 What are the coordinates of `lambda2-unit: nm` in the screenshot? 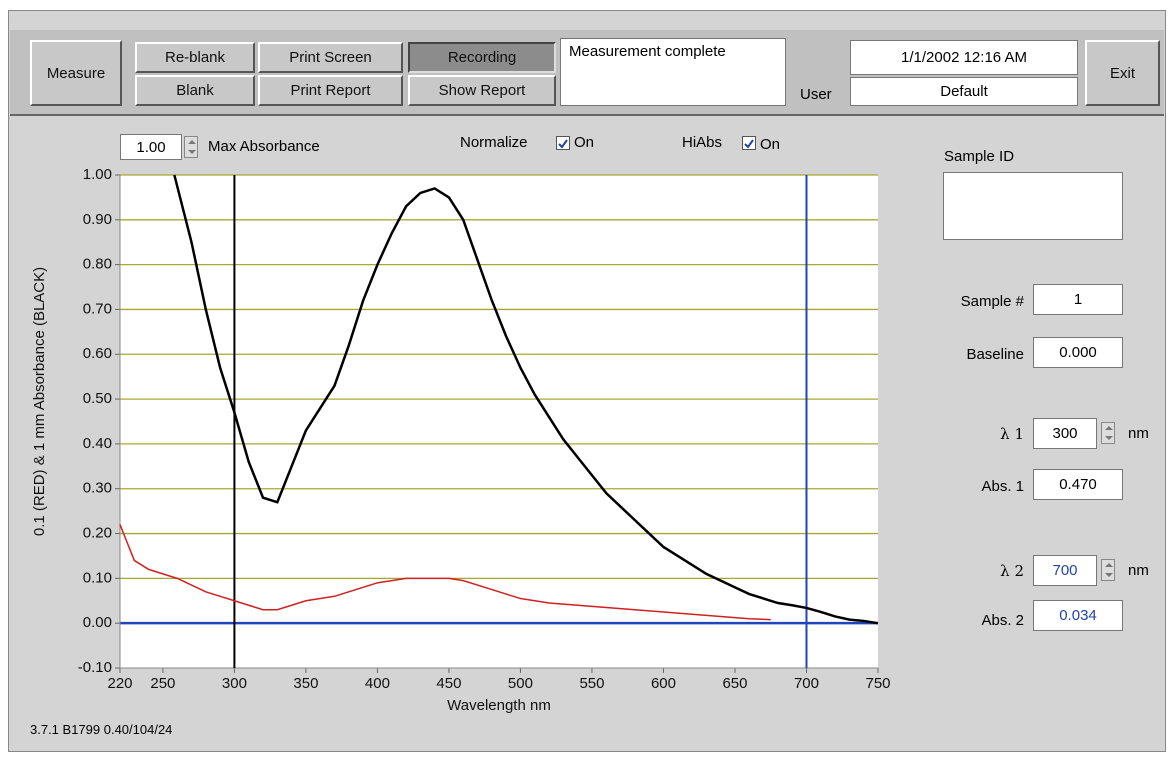 It's located at (1138, 570).